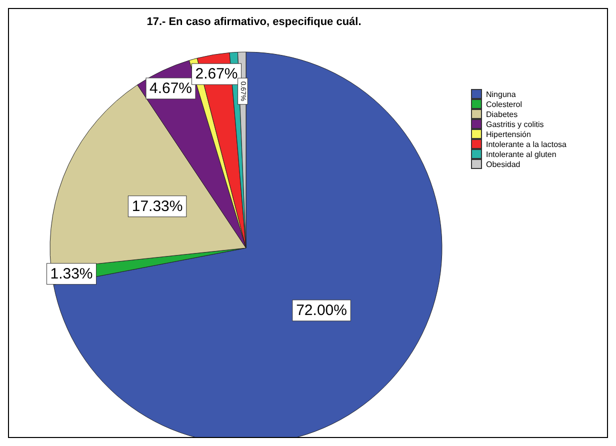  I want to click on legend-label: Ninguna, so click(501, 94).